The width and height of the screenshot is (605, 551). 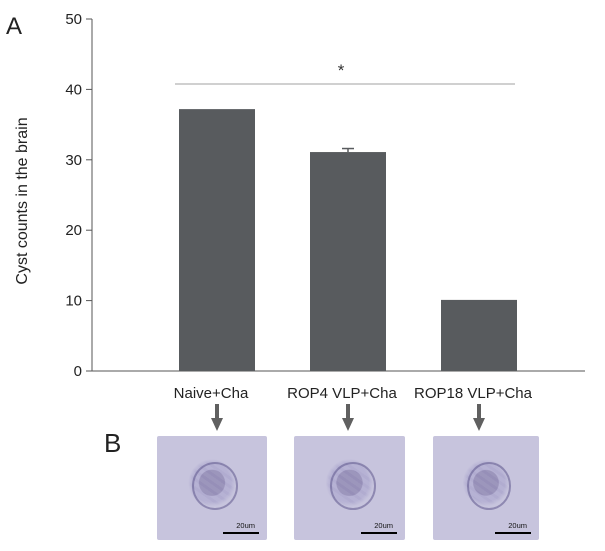 I want to click on y-tick-label: 30, so click(x=73, y=160).